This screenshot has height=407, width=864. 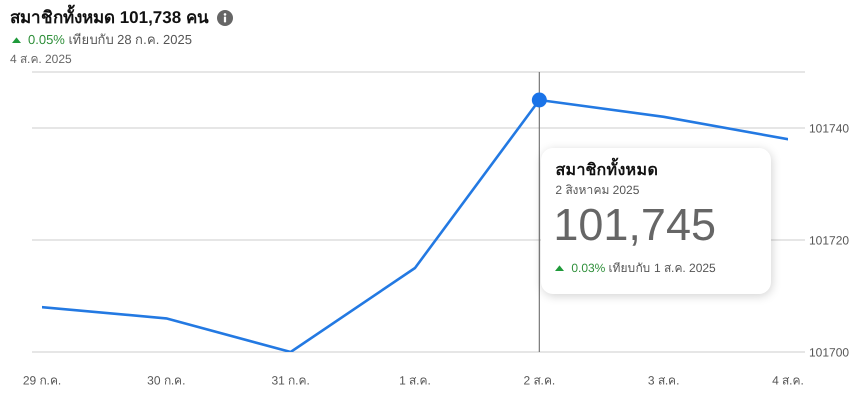 I want to click on x-tick-label: 30 ก.ค., so click(x=166, y=381).